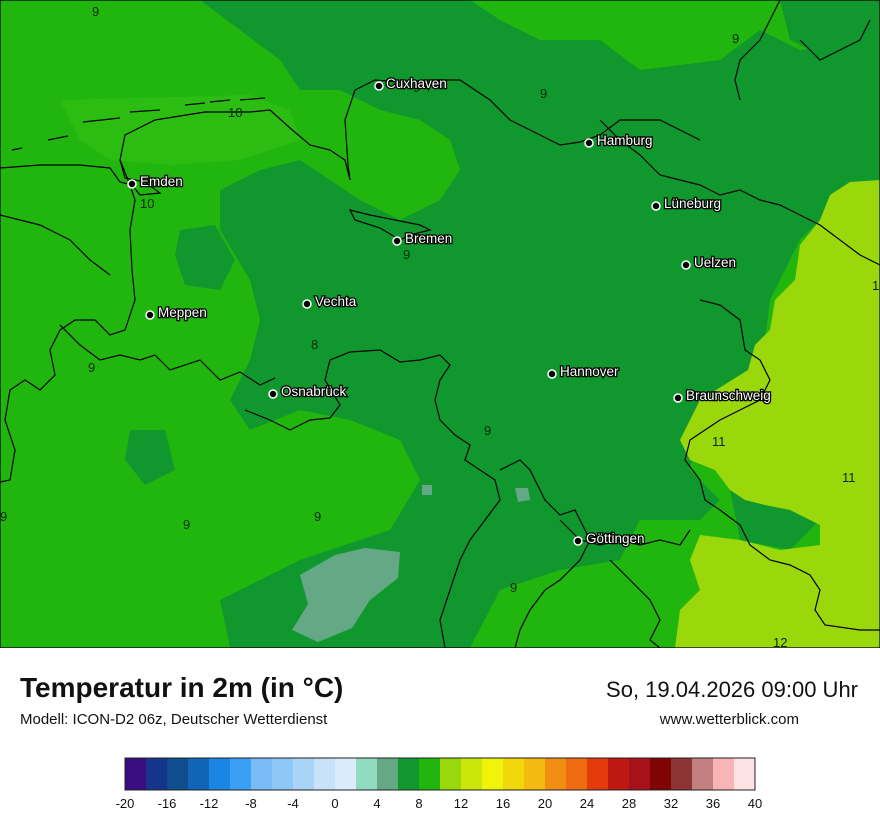 This screenshot has height=830, width=880. I want to click on city-uelzen: Uelzen, so click(709, 262).